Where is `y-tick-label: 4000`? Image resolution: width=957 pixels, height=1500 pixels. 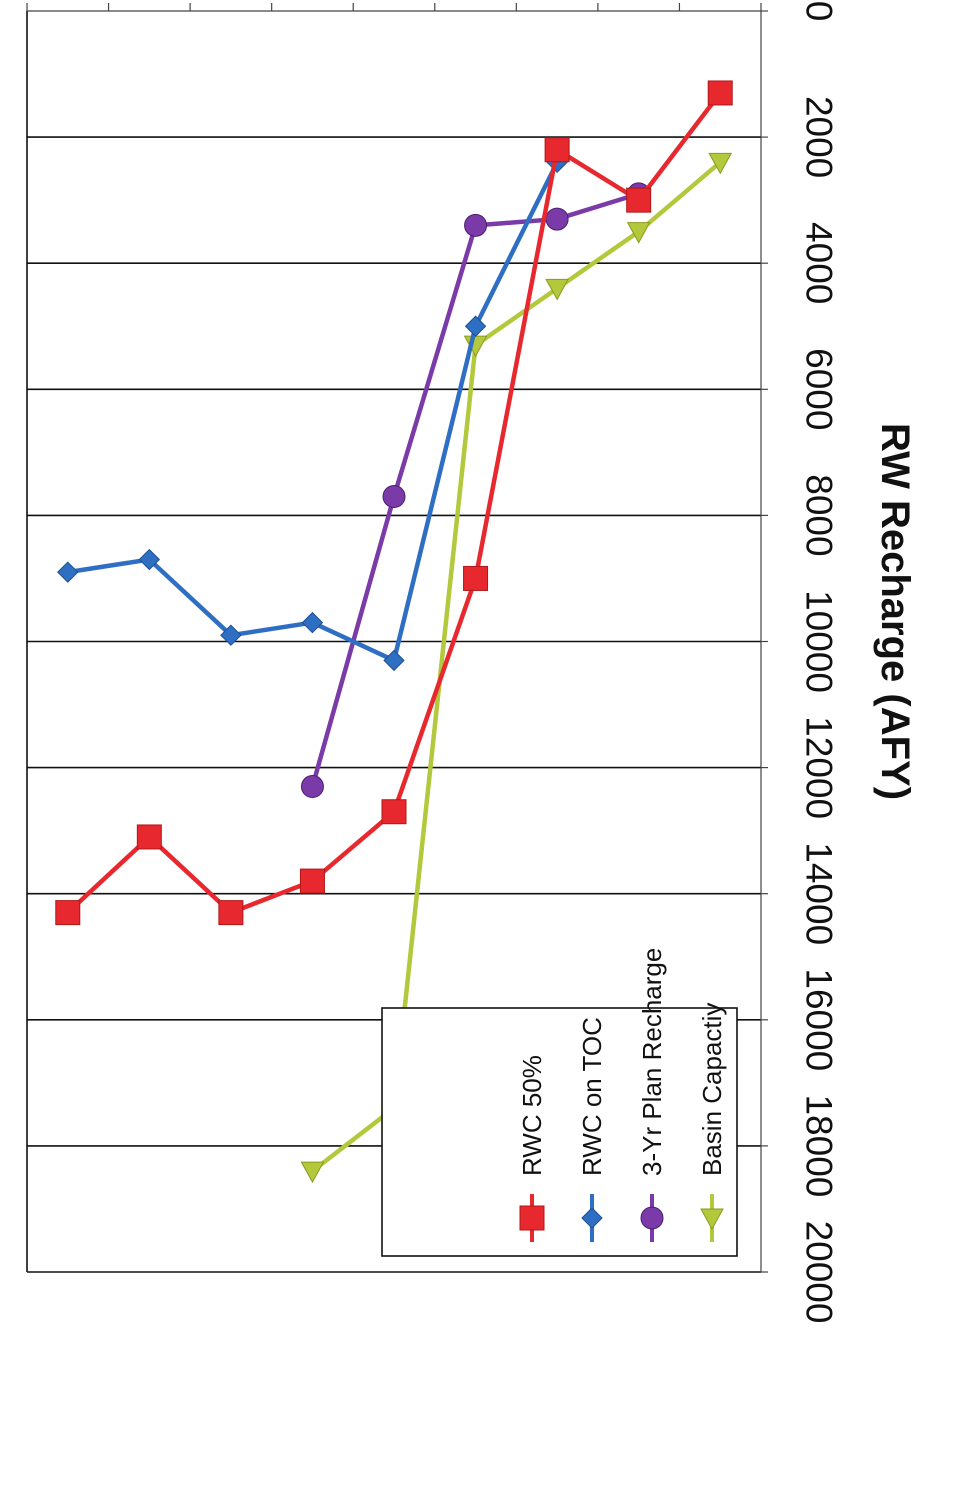 y-tick-label: 4000 is located at coordinates (819, 263).